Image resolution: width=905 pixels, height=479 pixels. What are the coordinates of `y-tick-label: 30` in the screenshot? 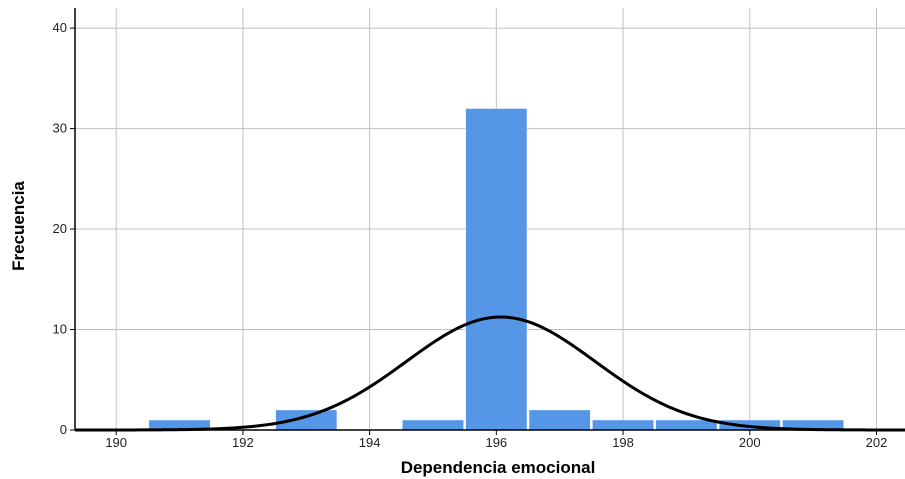 It's located at (60, 128).